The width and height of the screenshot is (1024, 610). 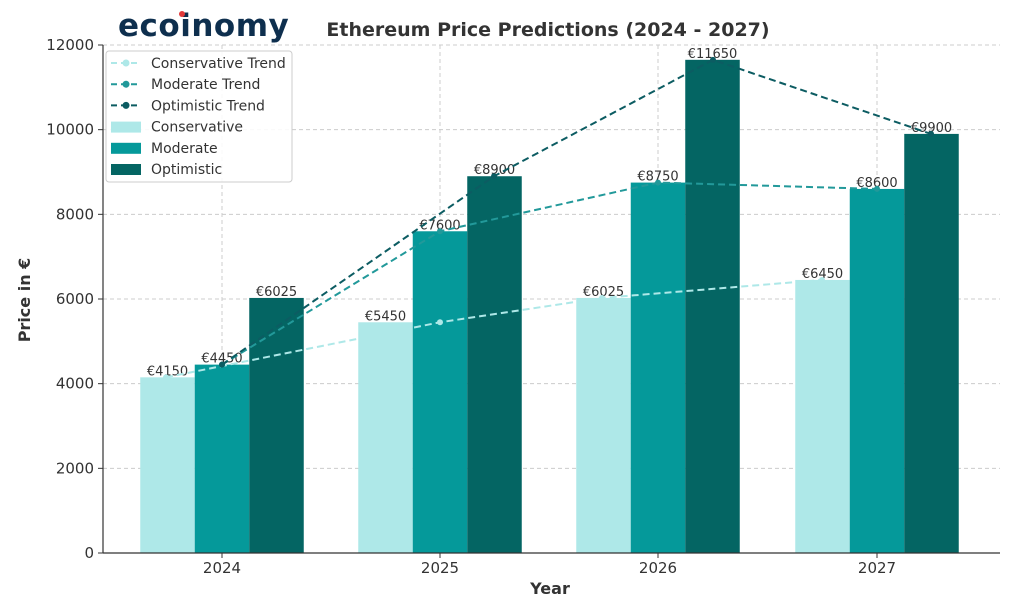 What do you see at coordinates (75, 214) in the screenshot?
I see `y-tick-label: 8000` at bounding box center [75, 214].